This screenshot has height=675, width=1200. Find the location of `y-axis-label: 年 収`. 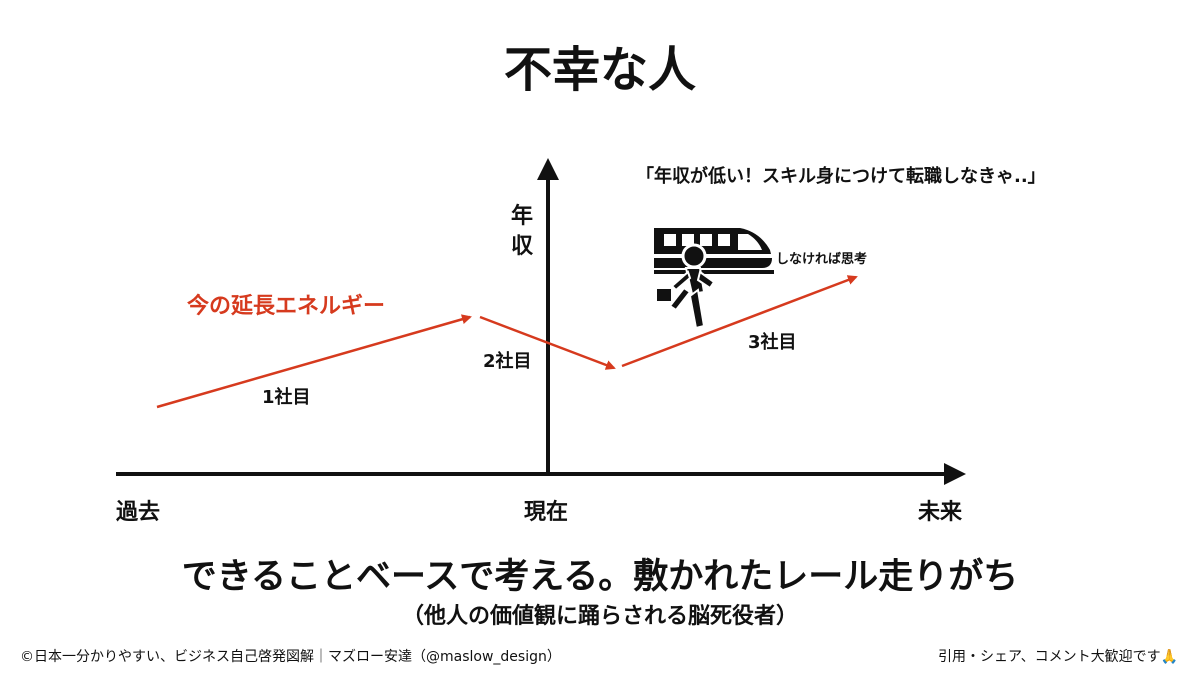

y-axis-label: 年 収 is located at coordinates (522, 232).